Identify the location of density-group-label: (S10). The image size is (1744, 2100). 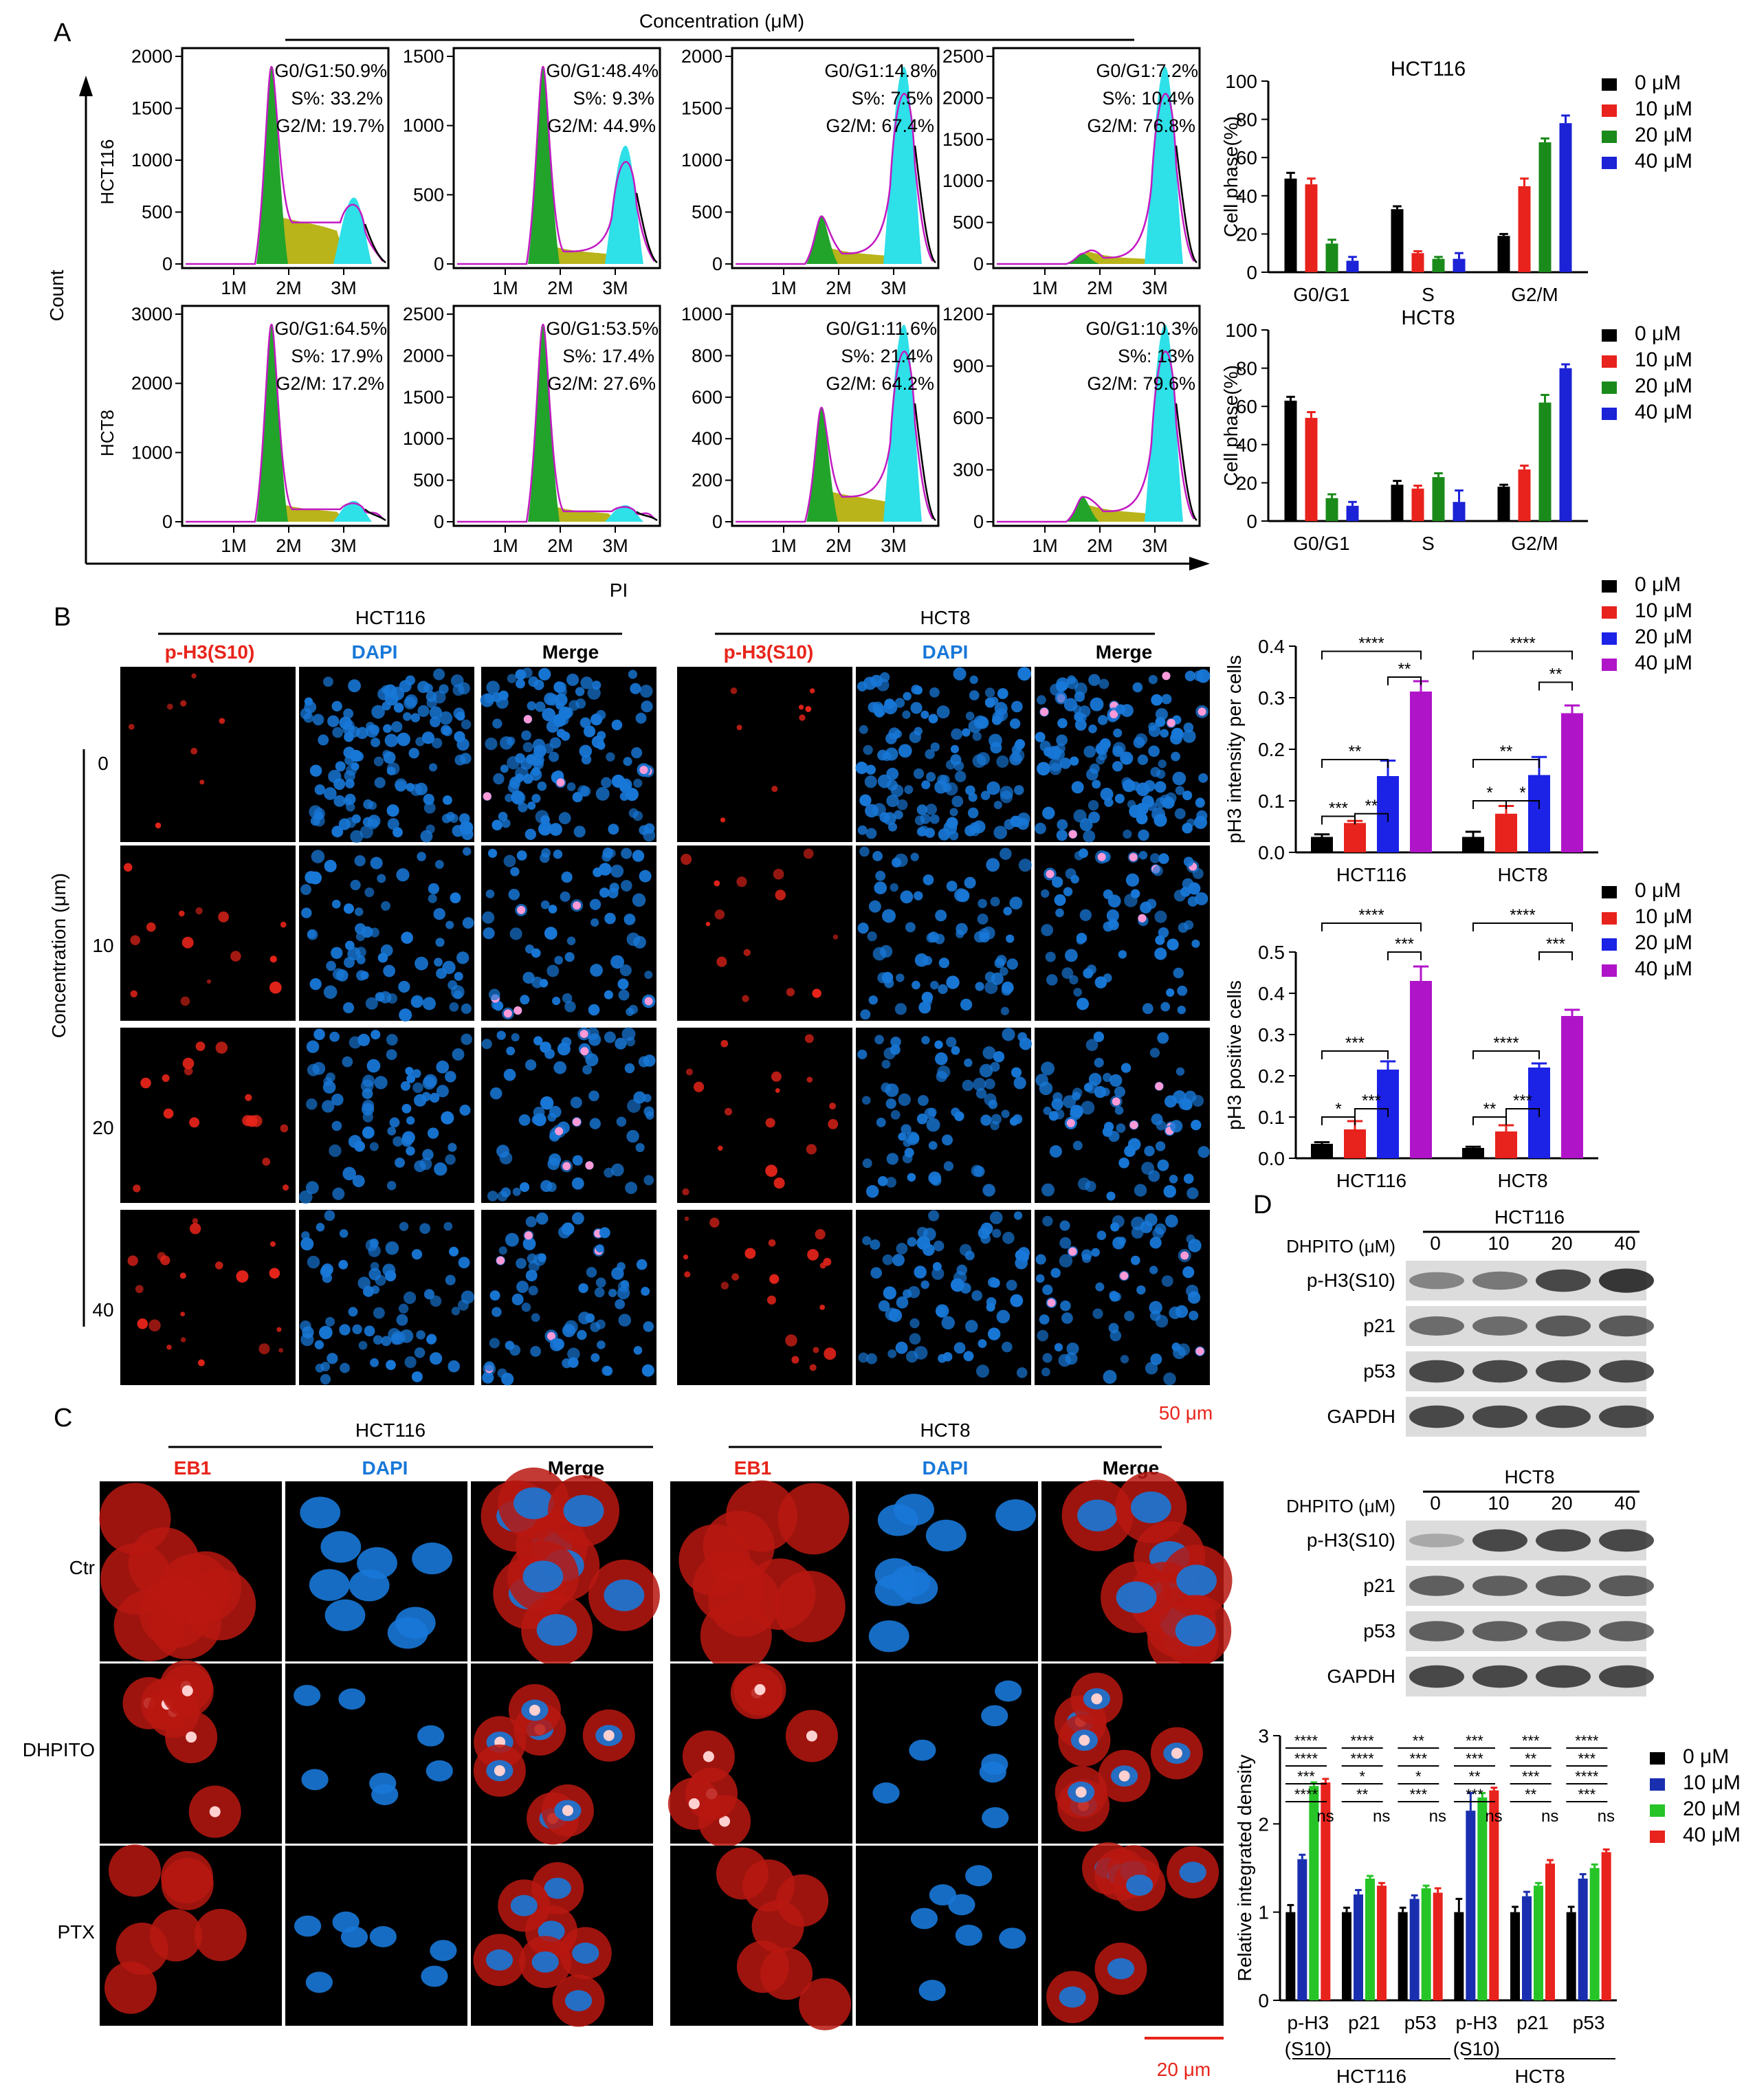
(1476, 2048).